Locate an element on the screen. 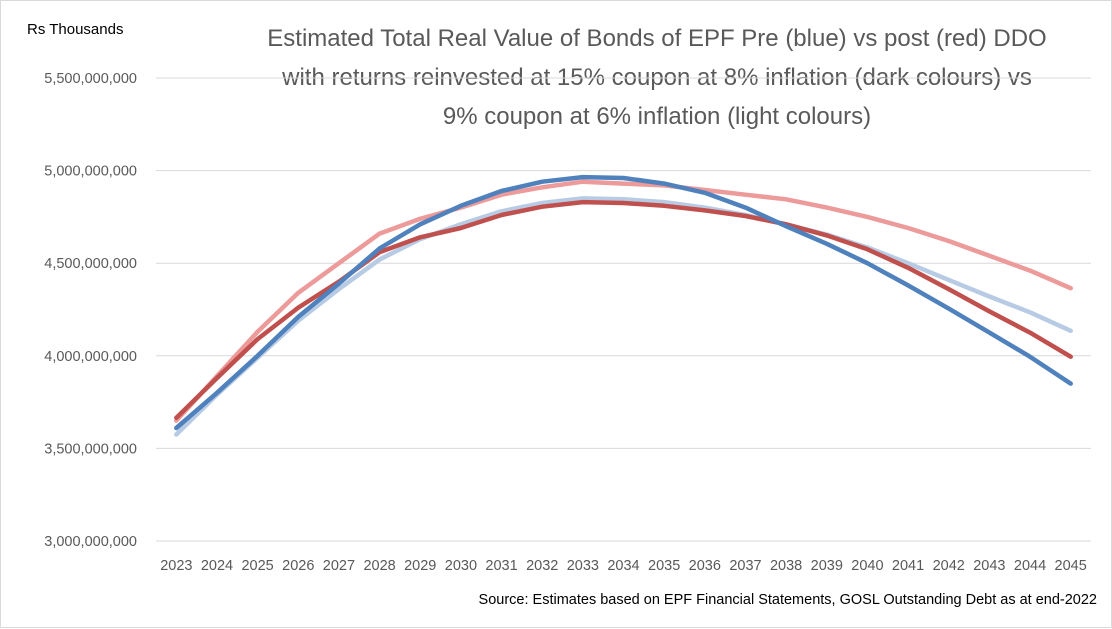 This screenshot has height=629, width=1112. y-tick-label: 4,000,000,000 is located at coordinates (90, 357).